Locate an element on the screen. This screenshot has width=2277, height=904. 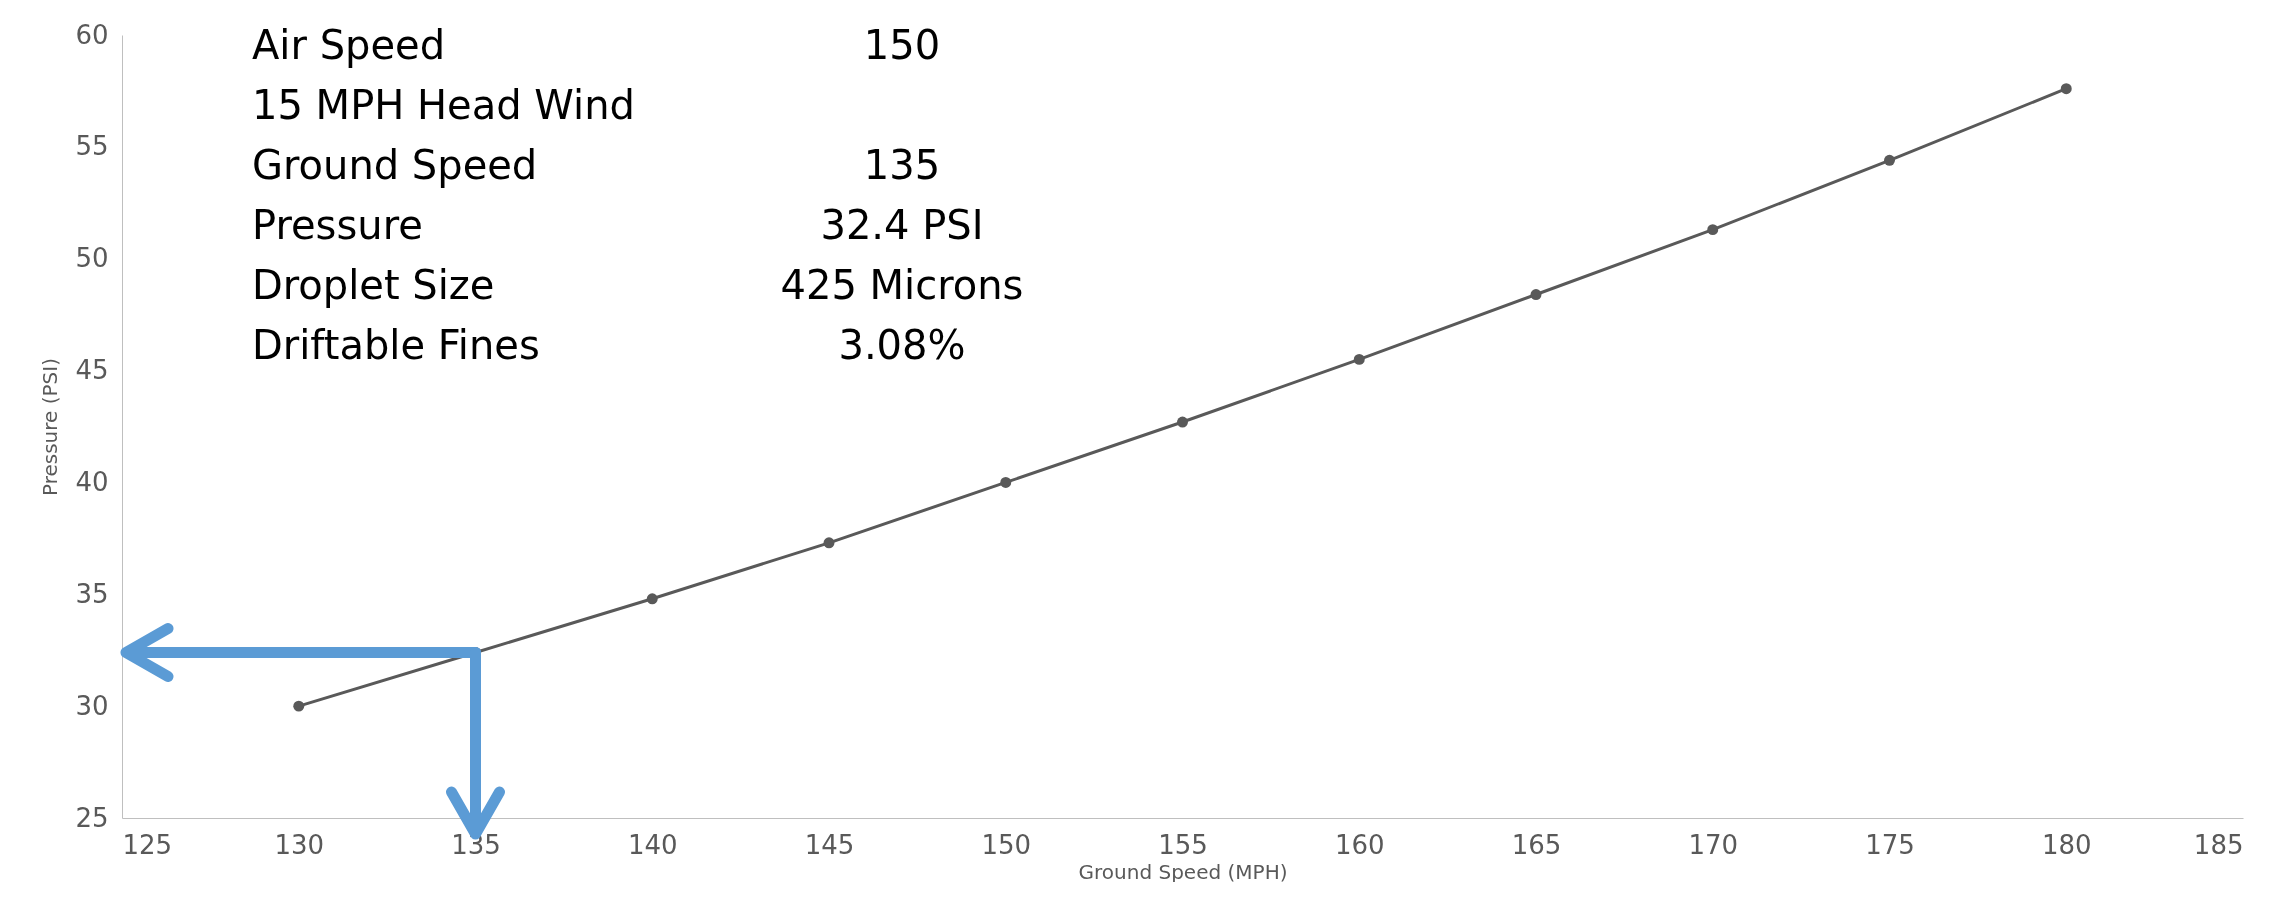
x-tick-label: 145 is located at coordinates (829, 844).